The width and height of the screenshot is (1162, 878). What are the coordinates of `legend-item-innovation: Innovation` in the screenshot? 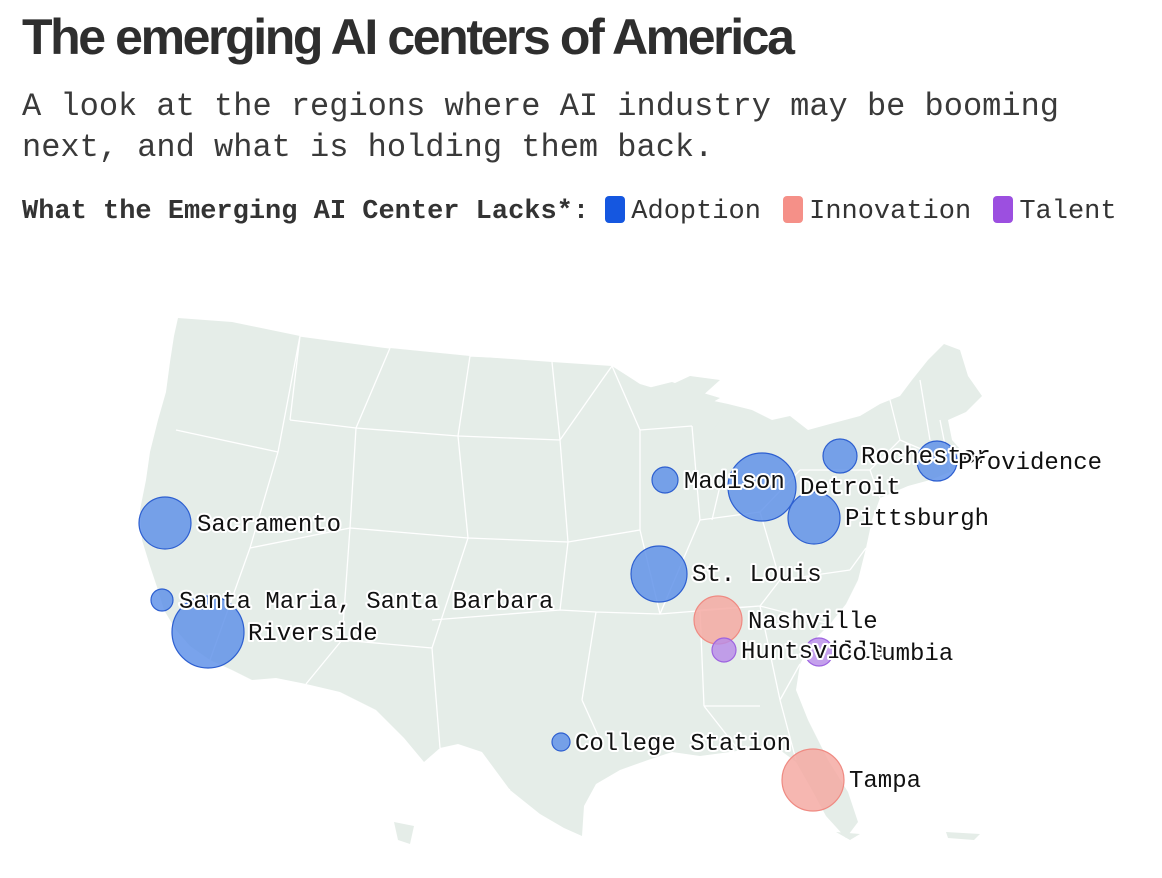 It's located at (877, 212).